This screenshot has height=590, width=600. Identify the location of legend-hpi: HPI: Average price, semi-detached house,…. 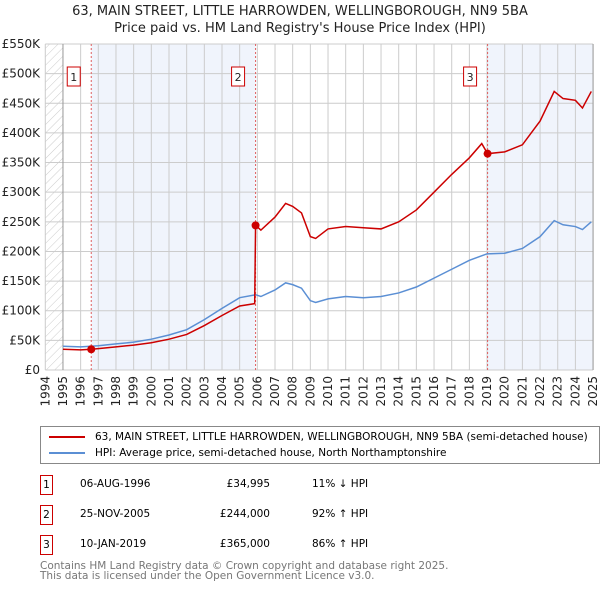
(271, 453).